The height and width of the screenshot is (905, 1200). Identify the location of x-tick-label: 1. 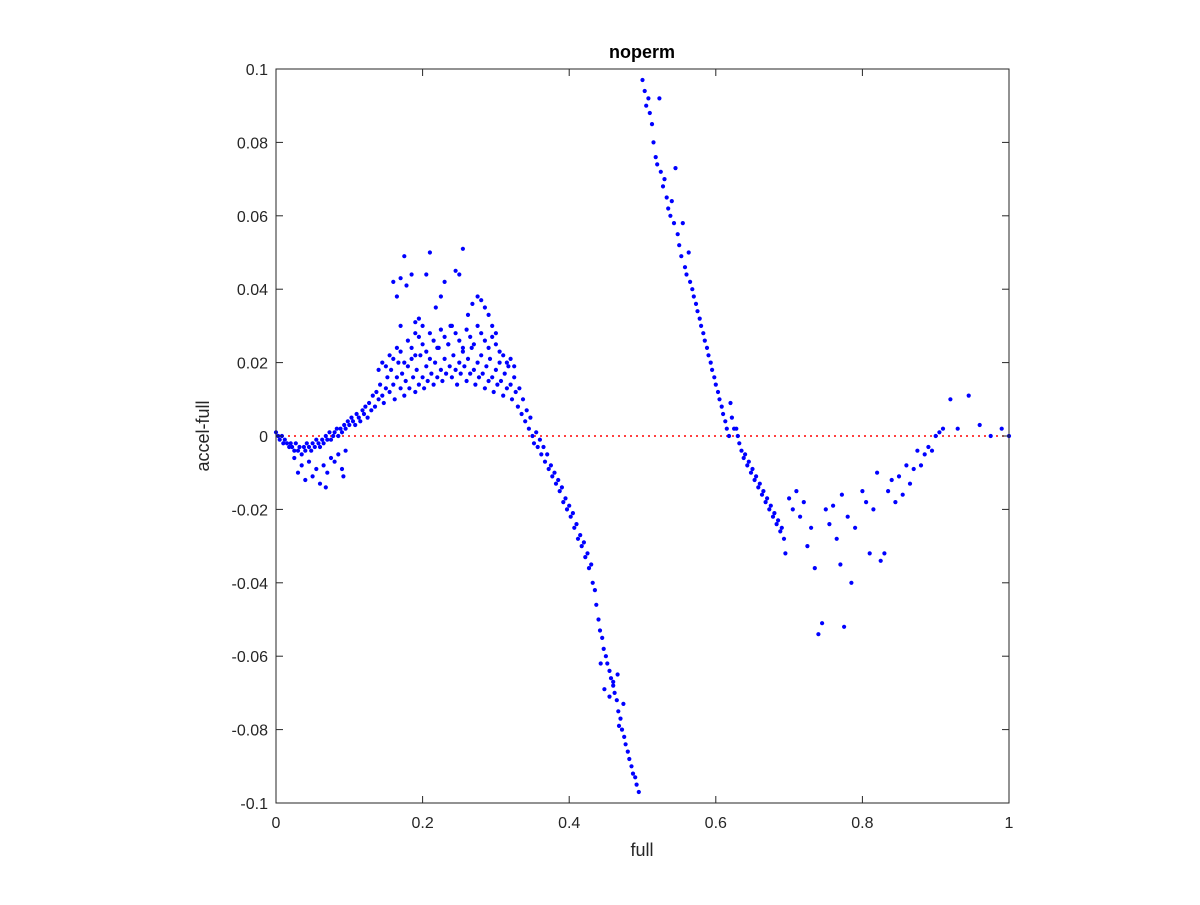
(1009, 823).